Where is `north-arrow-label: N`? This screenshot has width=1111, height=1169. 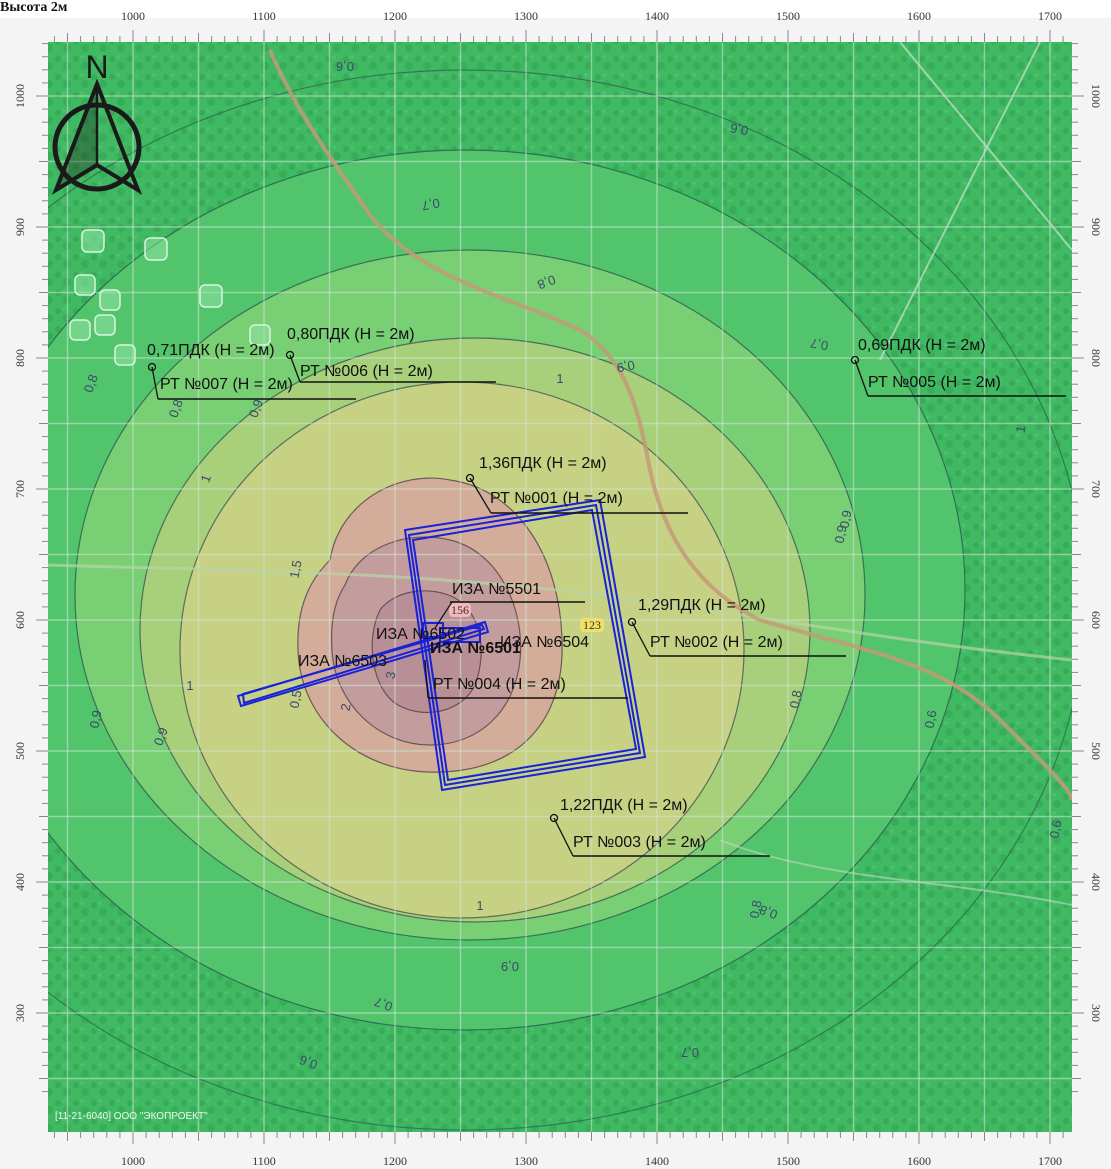
north-arrow-label: N is located at coordinates (96, 67).